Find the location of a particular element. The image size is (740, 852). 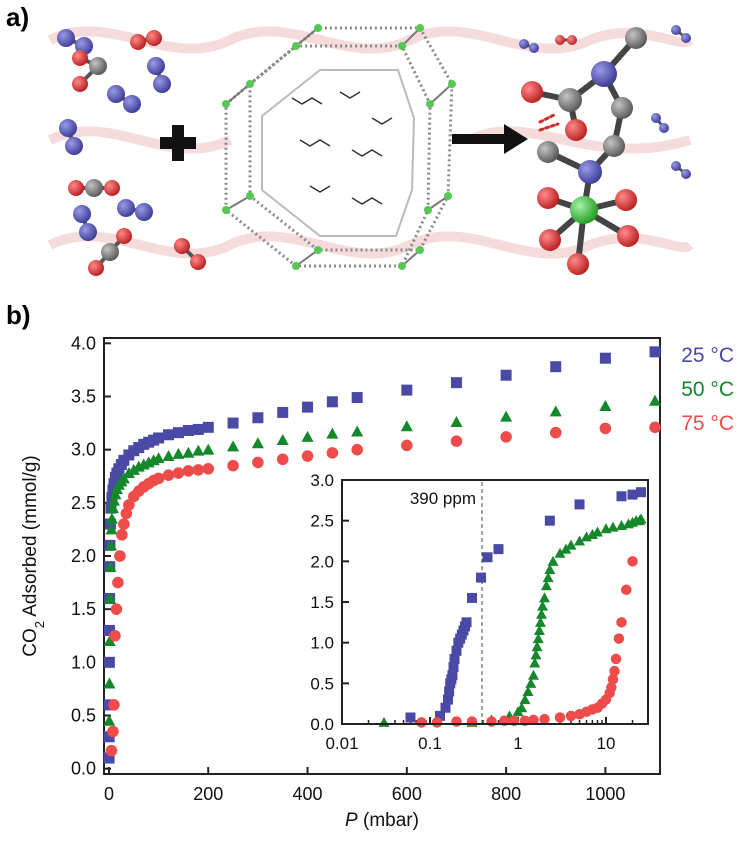

inset-y-tick-label: 0.5 is located at coordinates (322, 683).